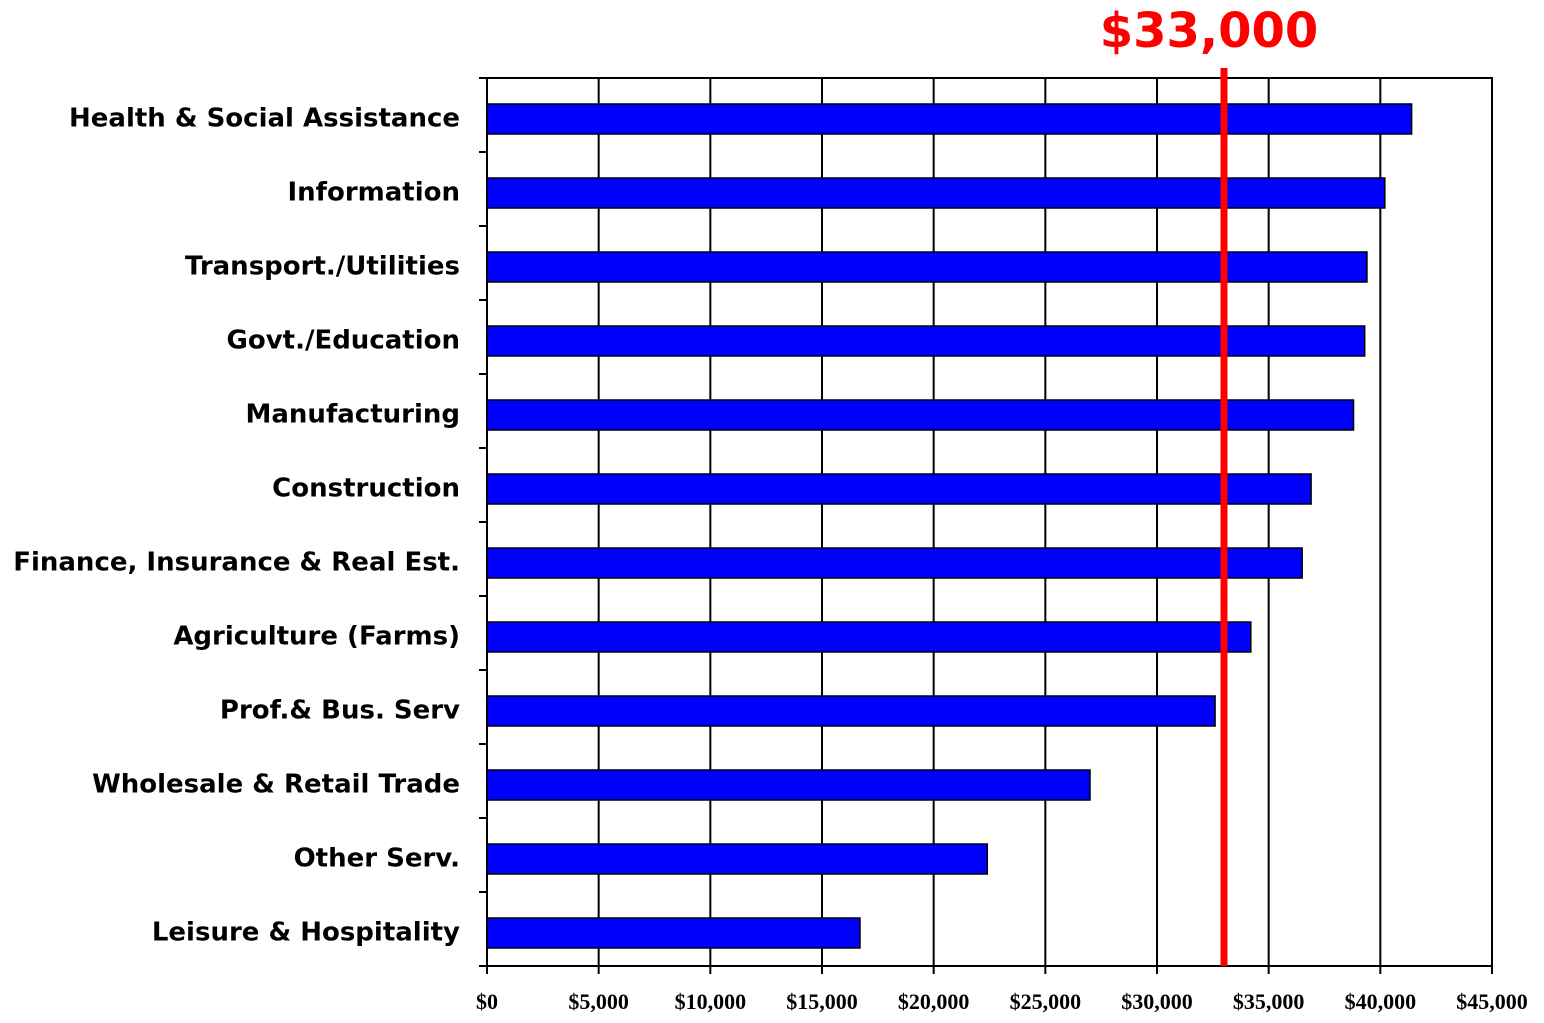 The height and width of the screenshot is (1023, 1544). Describe the element at coordinates (264, 119) in the screenshot. I see `y-tick-label: Health & Social Assistance` at that location.